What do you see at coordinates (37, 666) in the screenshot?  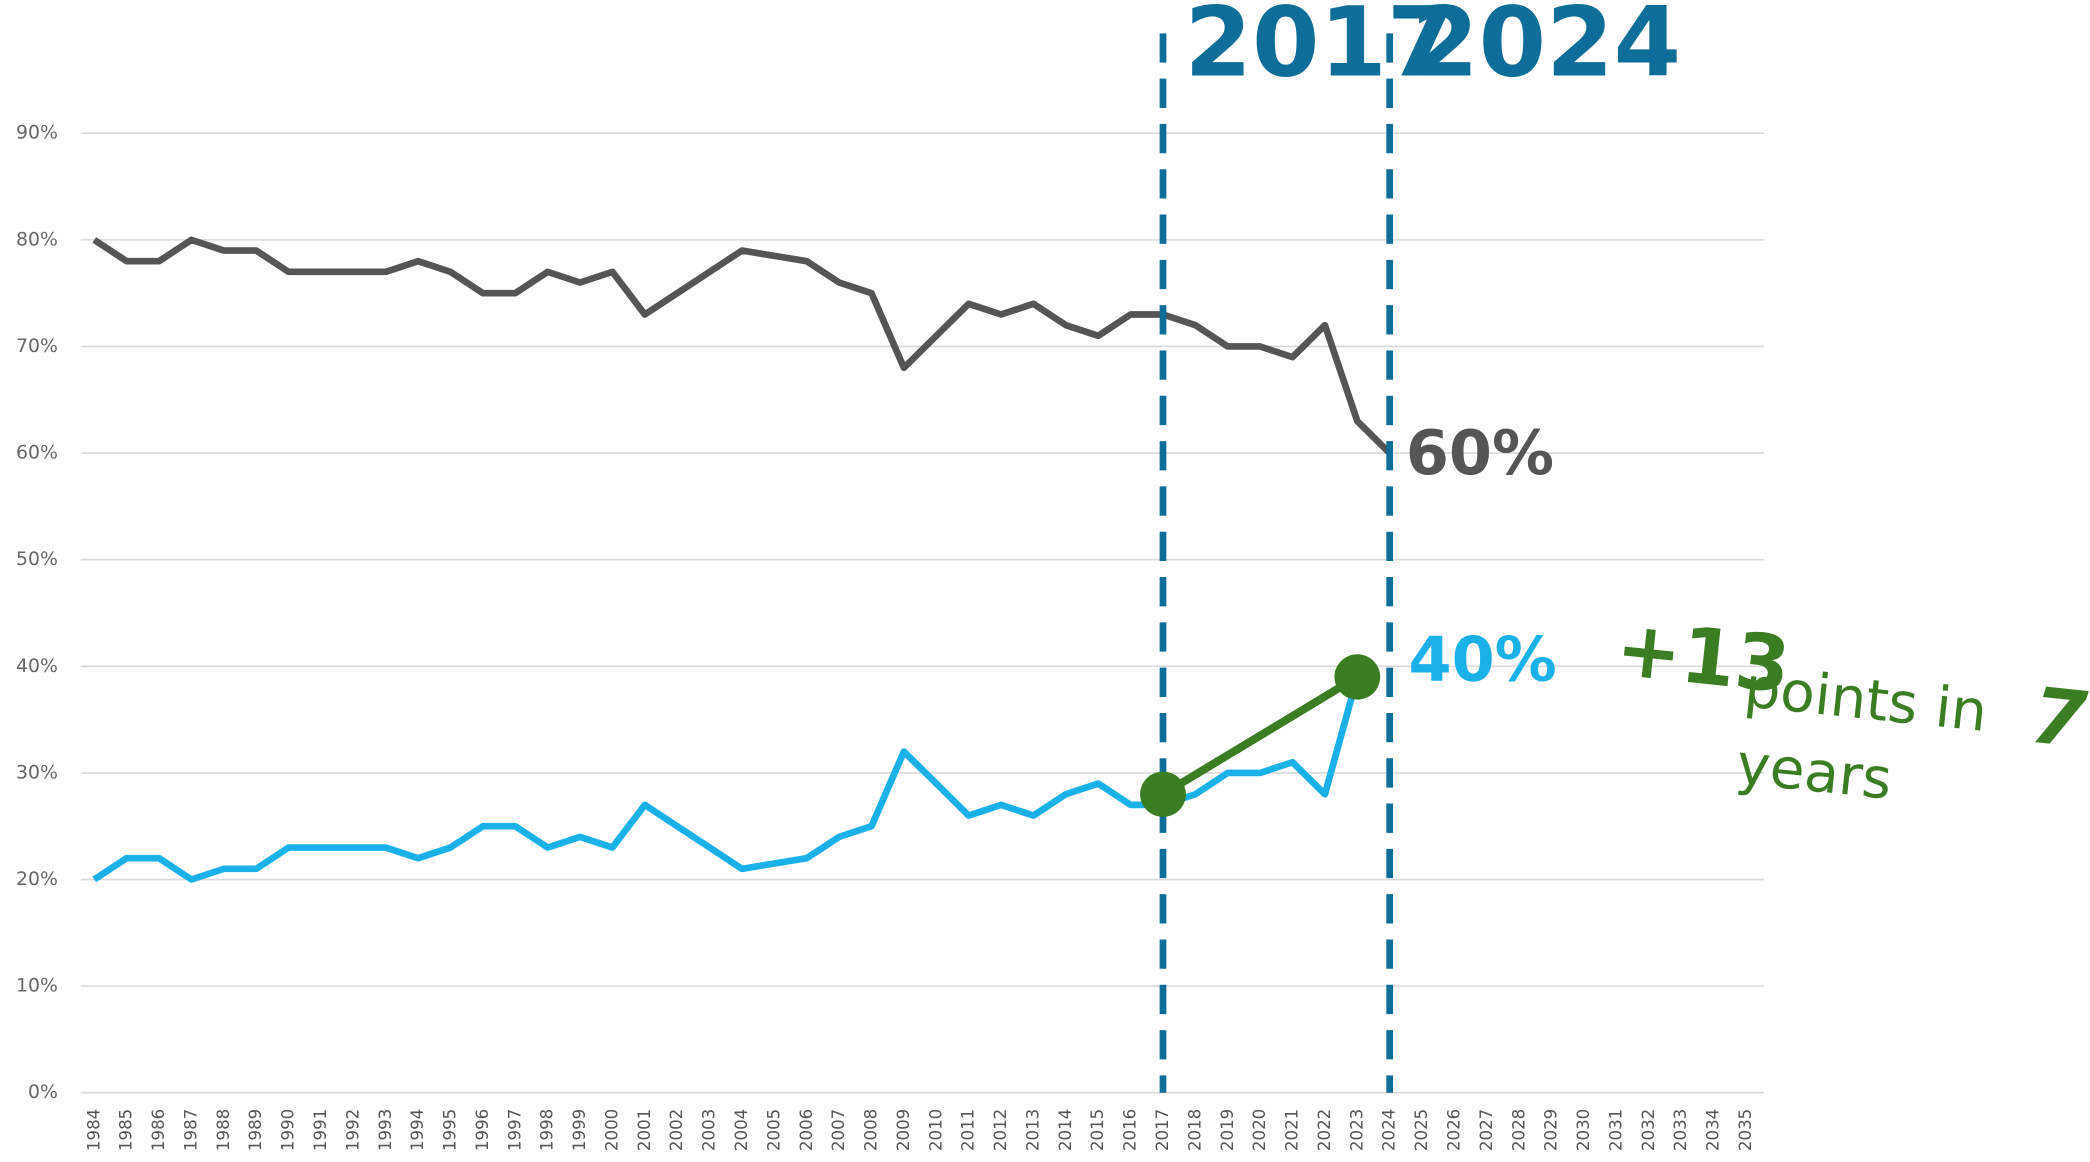 I see `y-tick-label: 40%` at bounding box center [37, 666].